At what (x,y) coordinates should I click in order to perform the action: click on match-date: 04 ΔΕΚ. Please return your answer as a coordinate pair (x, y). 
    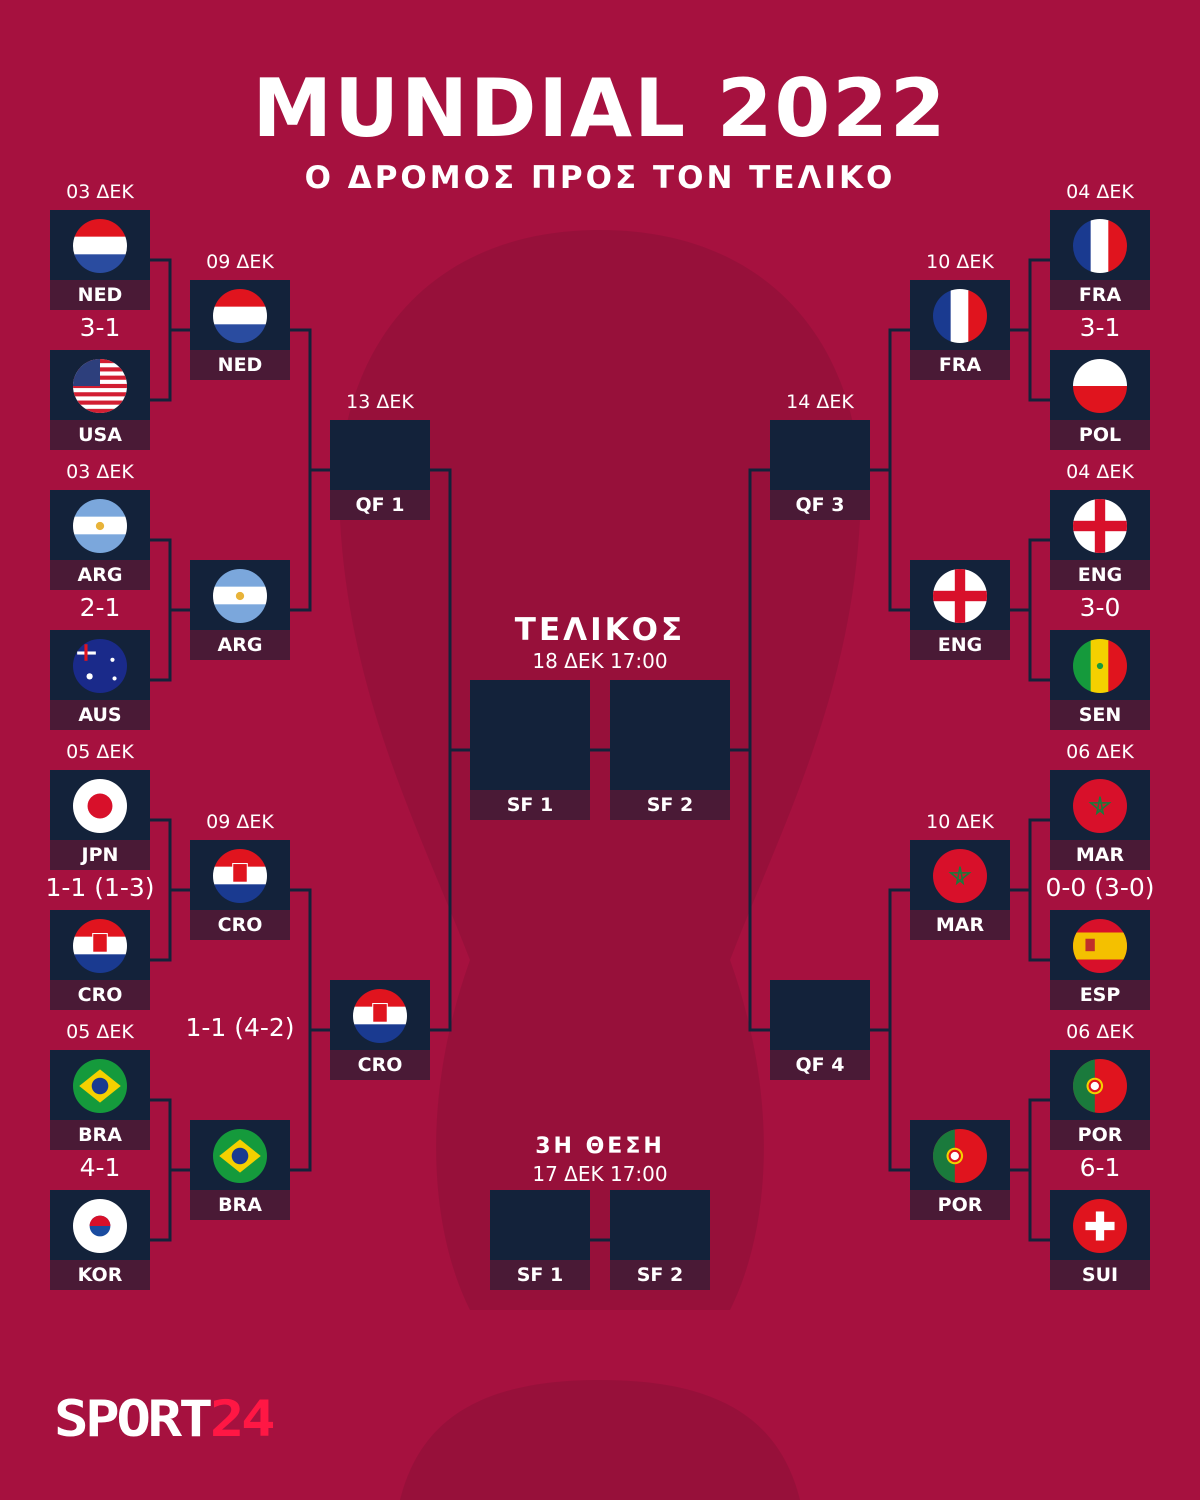
    Looking at the image, I should click on (1100, 472).